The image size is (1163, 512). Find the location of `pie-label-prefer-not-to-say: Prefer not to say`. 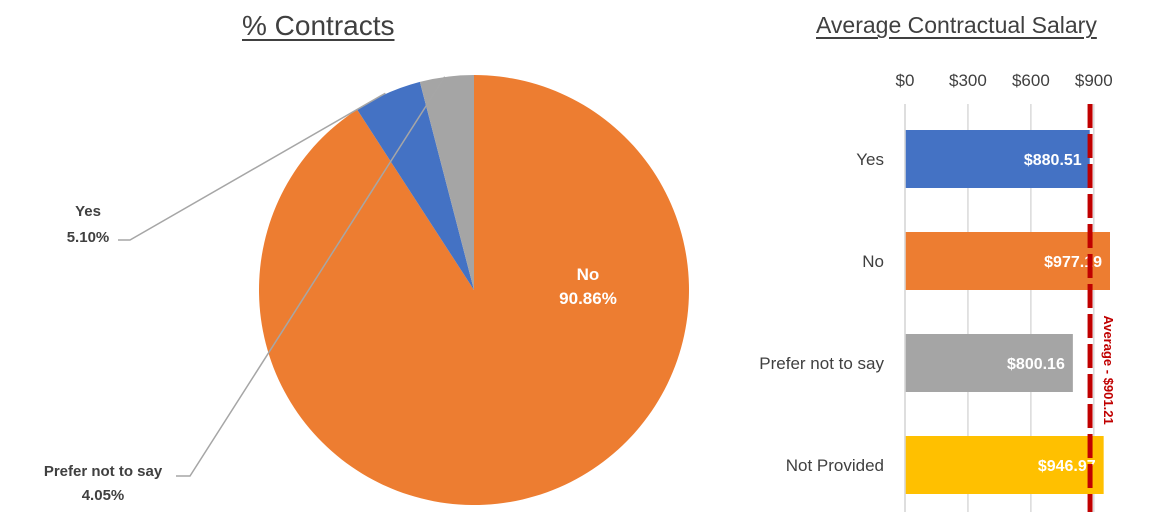

pie-label-prefer-not-to-say: Prefer not to say is located at coordinates (103, 471).